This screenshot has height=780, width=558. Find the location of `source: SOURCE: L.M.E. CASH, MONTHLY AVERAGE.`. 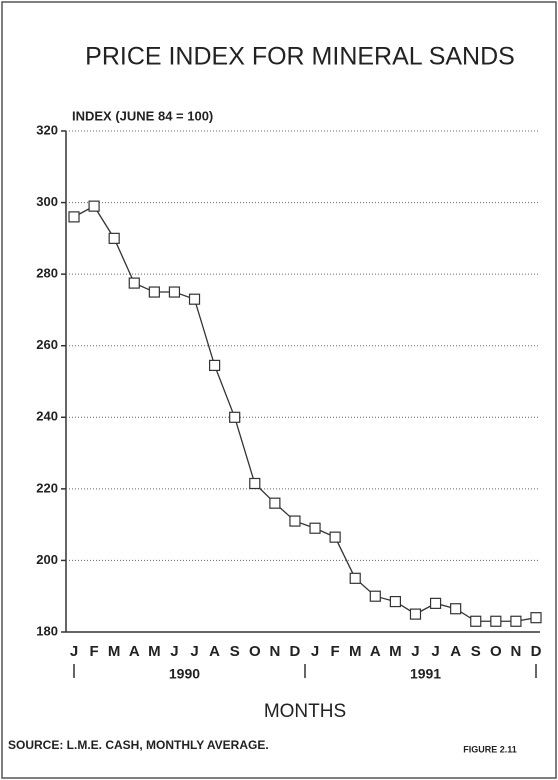

source: SOURCE: L.M.E. CASH, MONTHLY AVERAGE. is located at coordinates (138, 745).